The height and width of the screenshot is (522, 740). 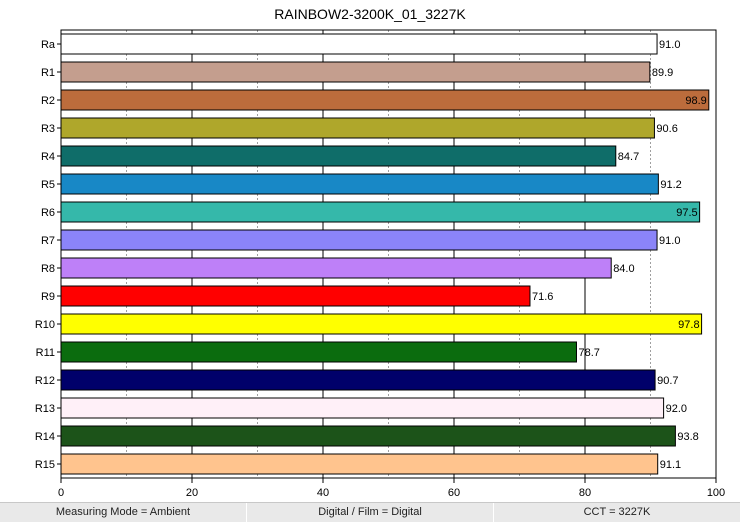 What do you see at coordinates (45, 381) in the screenshot?
I see `category-label: R12` at bounding box center [45, 381].